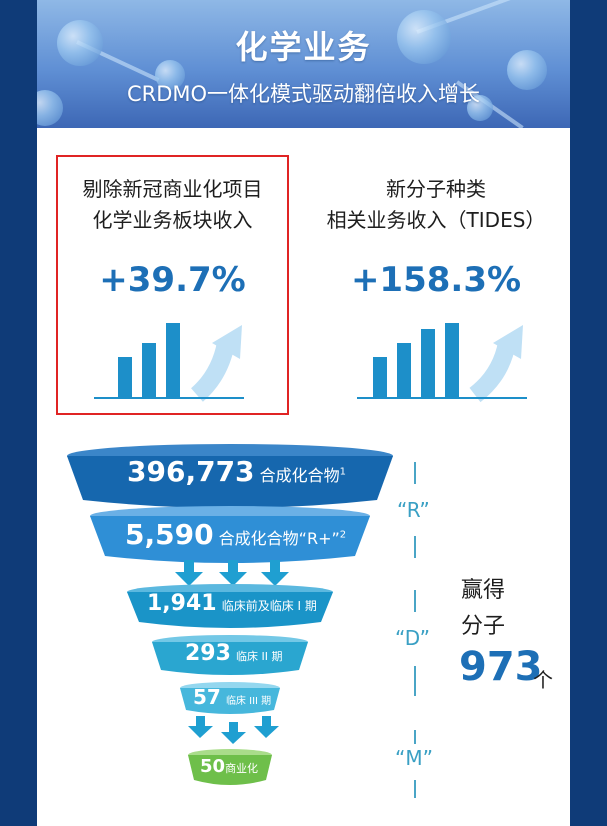  Describe the element at coordinates (172, 280) in the screenshot. I see `stat-1-value: +39.7%` at that location.